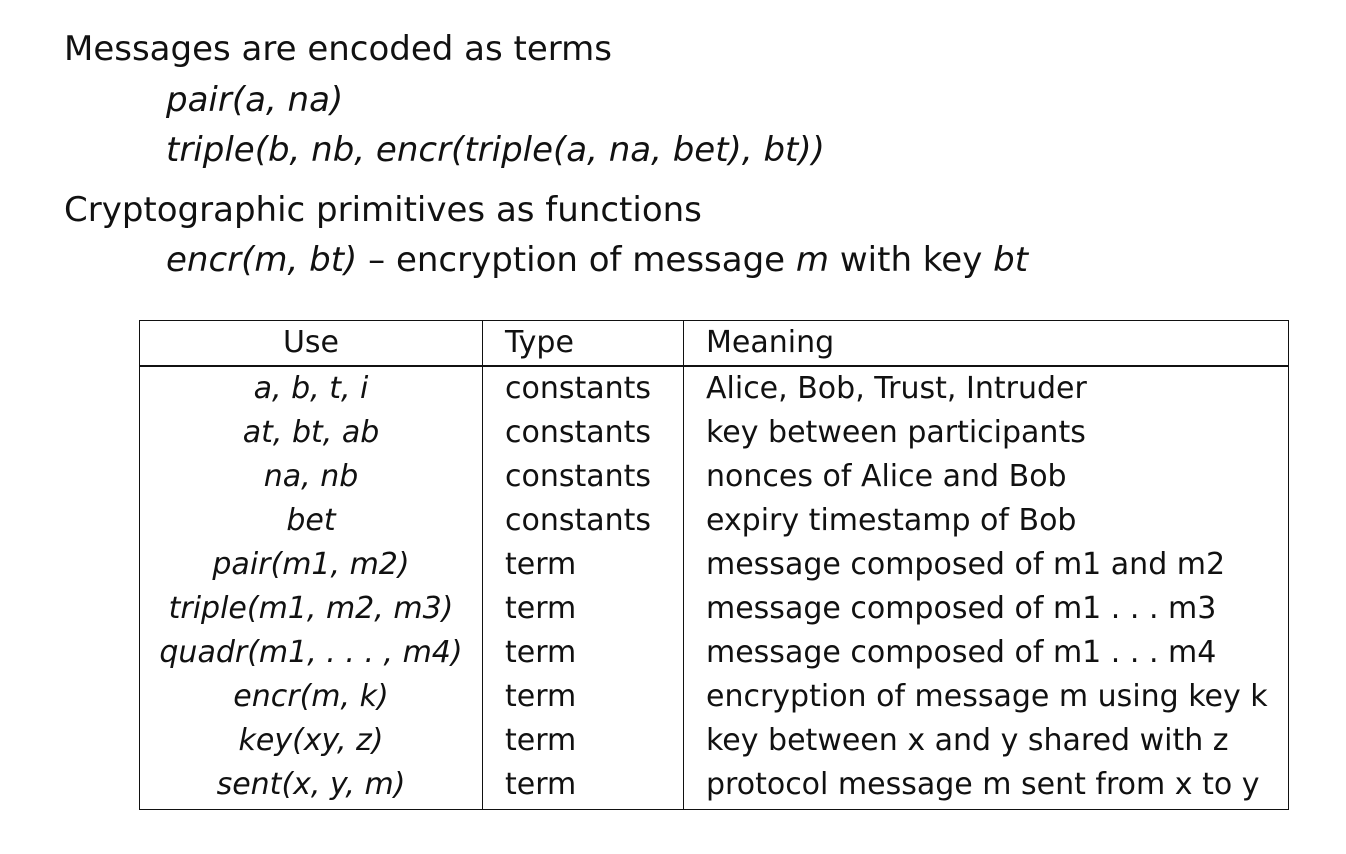  Describe the element at coordinates (383, 210) in the screenshot. I see `heading-cryptographic-primitives: Cryptographic primitives as functions` at that location.